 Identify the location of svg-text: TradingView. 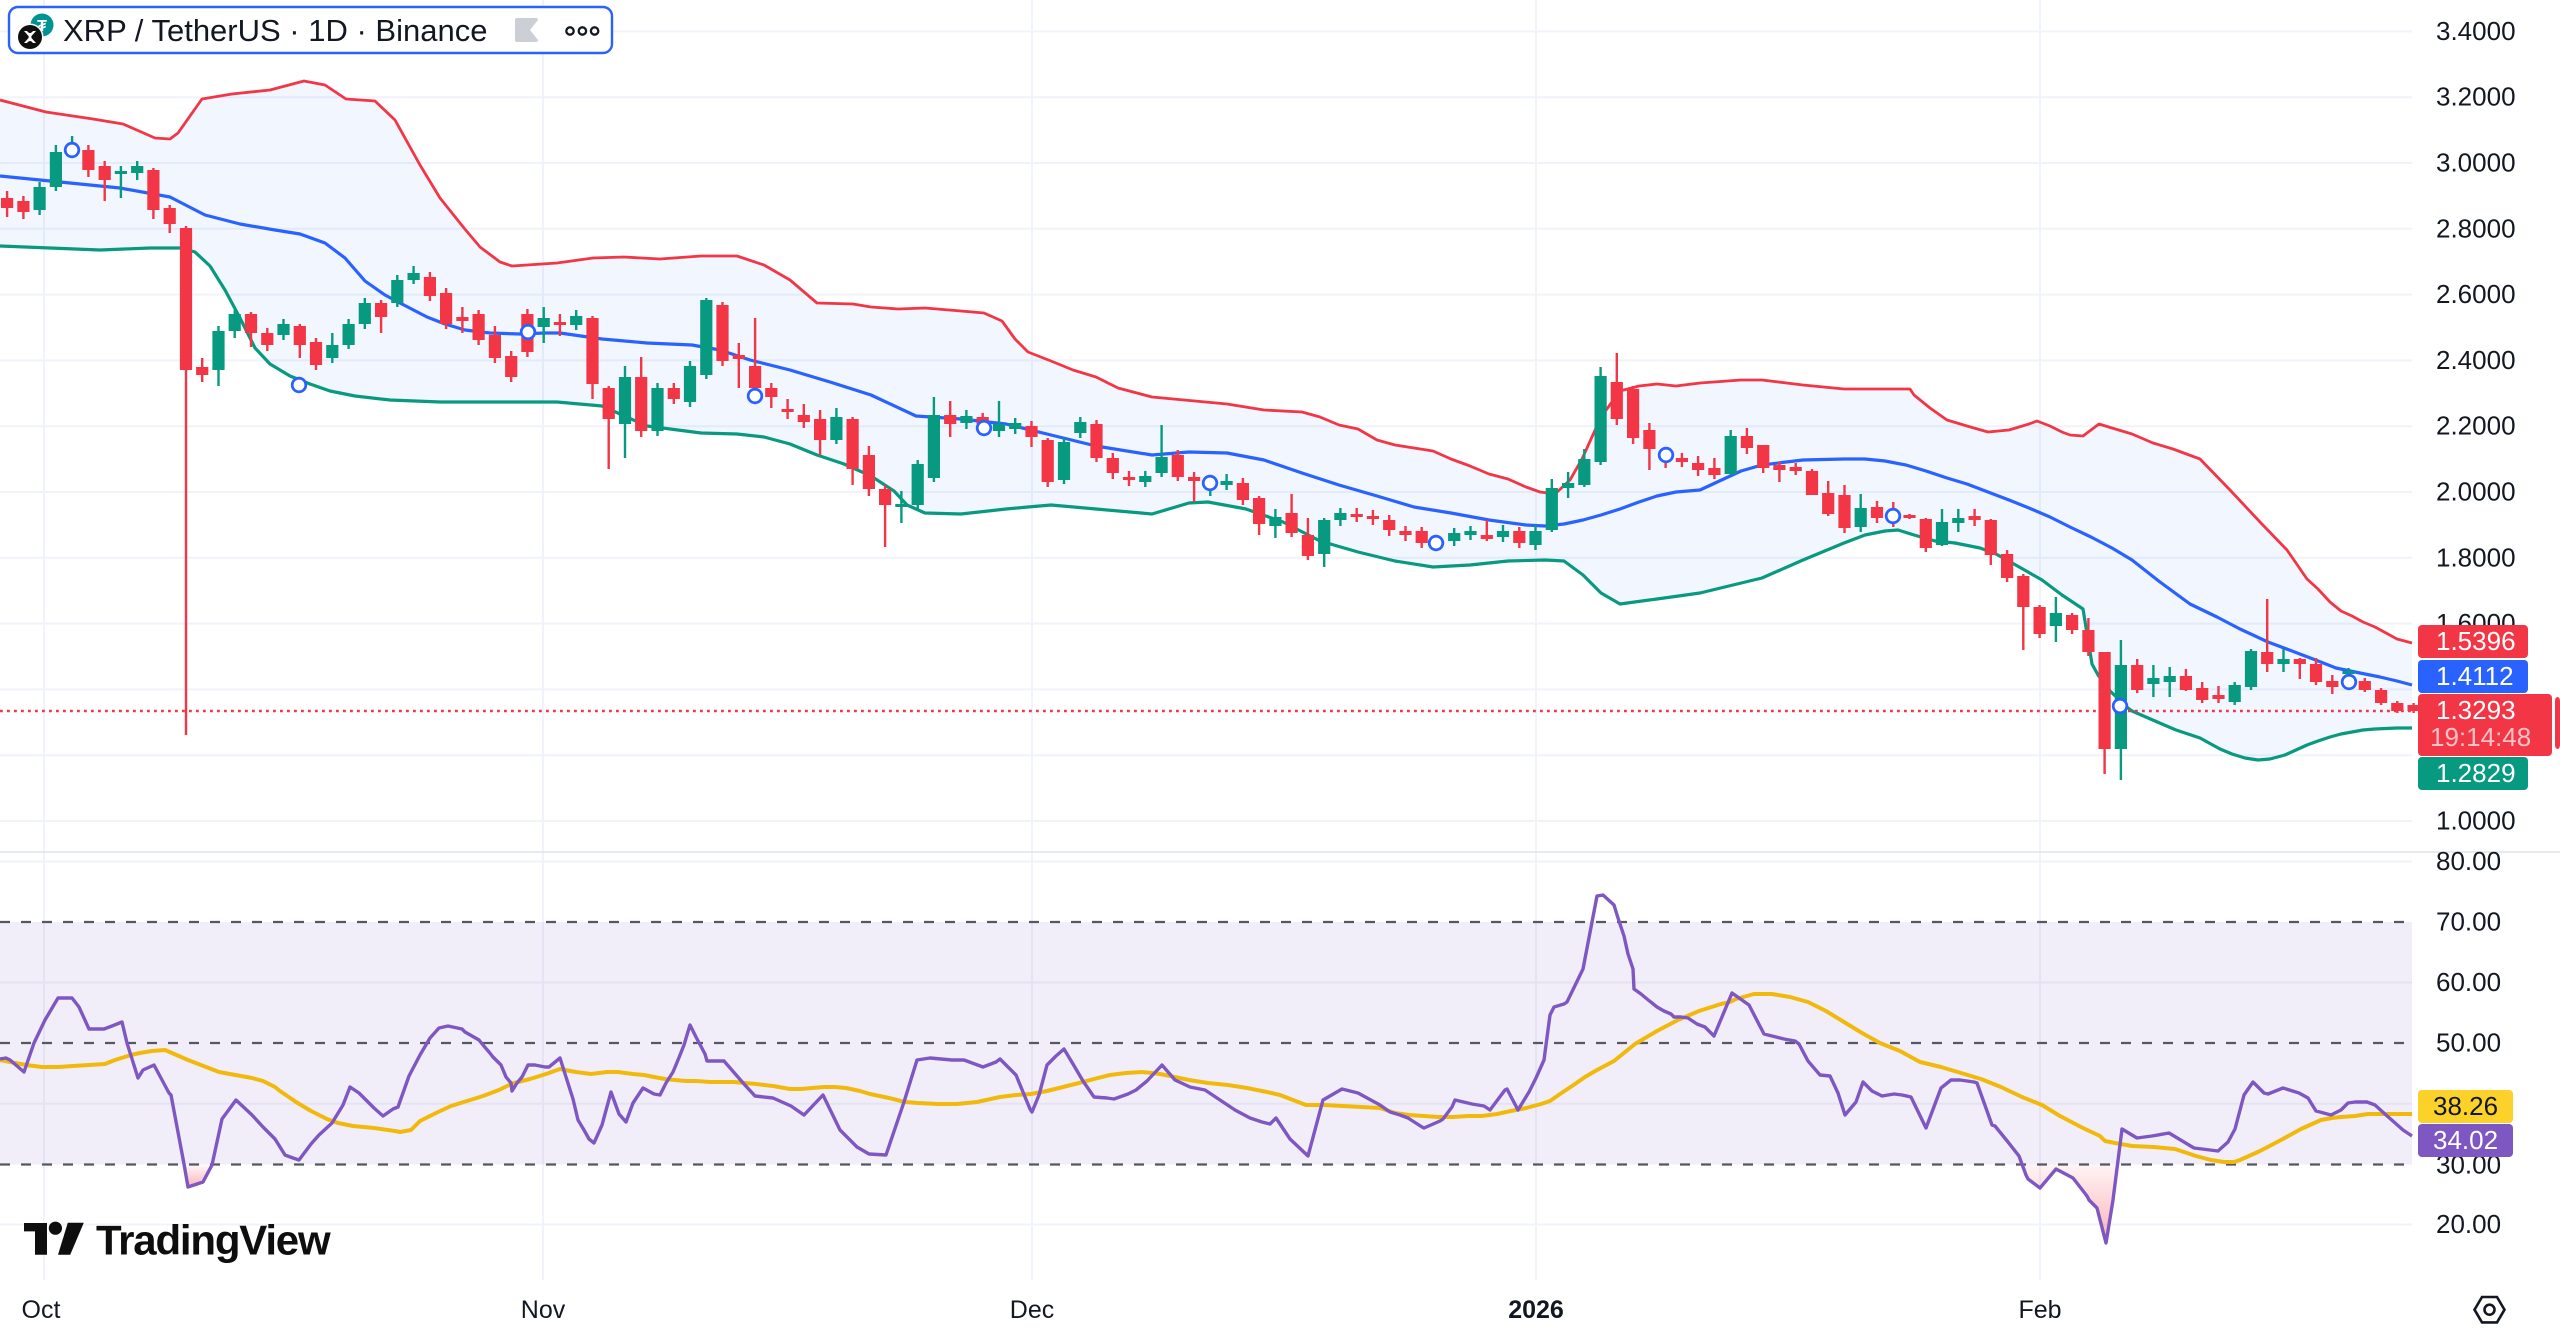
(213, 1240).